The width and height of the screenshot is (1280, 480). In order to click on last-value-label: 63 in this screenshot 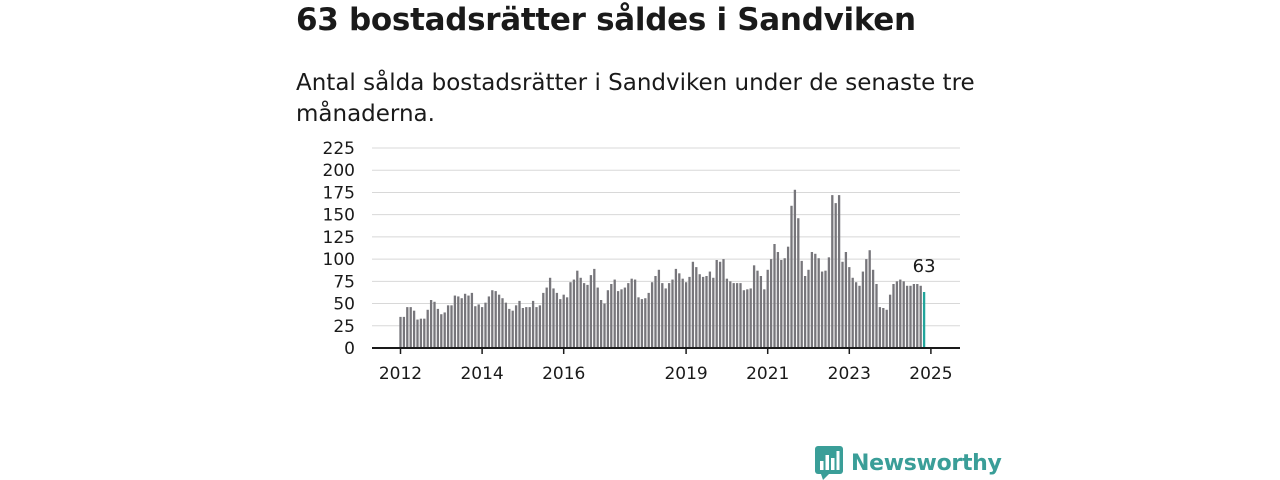, I will do `click(924, 266)`.